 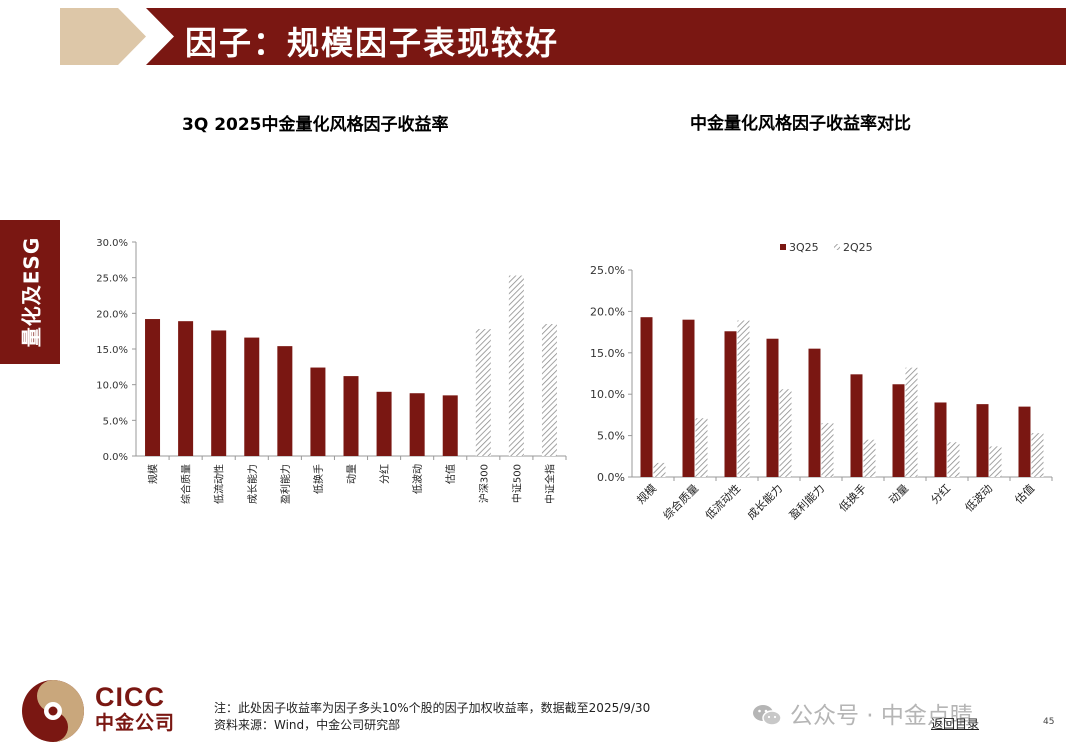 What do you see at coordinates (285, 484) in the screenshot?
I see `chart1-x-label: 盈利能力` at bounding box center [285, 484].